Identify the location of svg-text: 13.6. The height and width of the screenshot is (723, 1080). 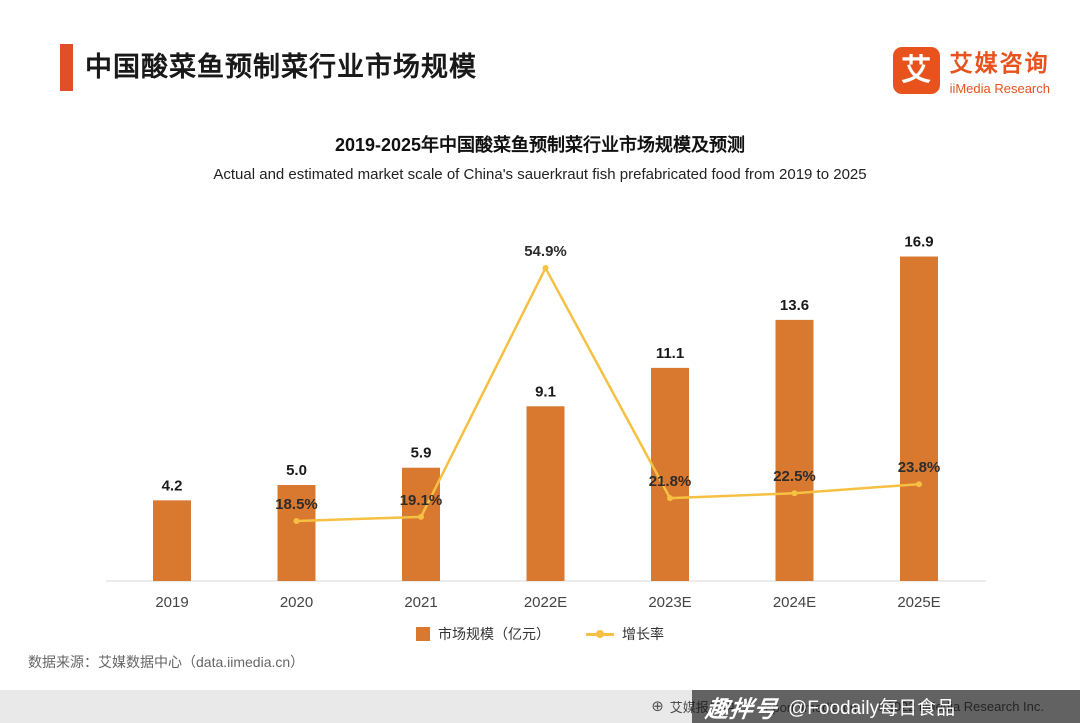
(794, 305).